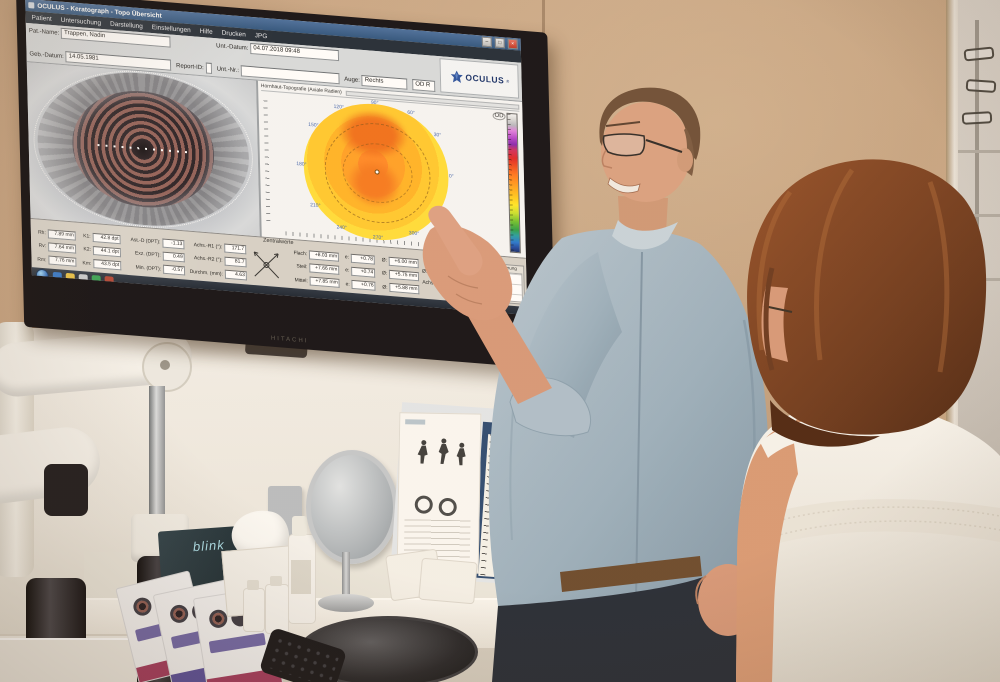  What do you see at coordinates (664, 146) in the screenshot?
I see `glasses-temple-arm` at bounding box center [664, 146].